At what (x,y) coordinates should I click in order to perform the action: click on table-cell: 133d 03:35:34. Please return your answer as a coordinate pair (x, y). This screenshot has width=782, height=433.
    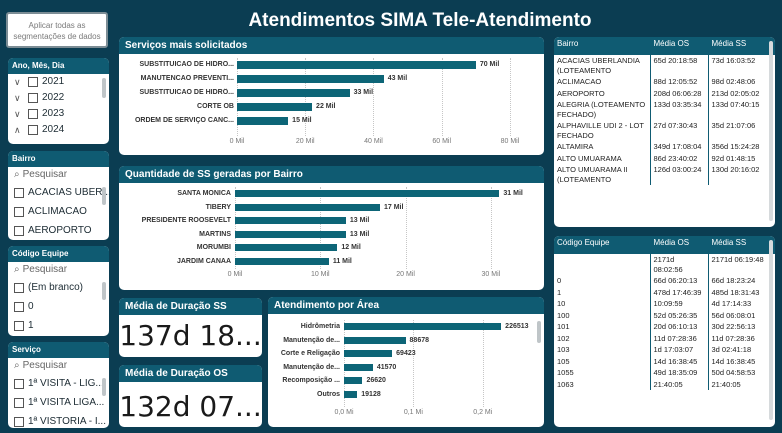
    Looking at the image, I should click on (678, 109).